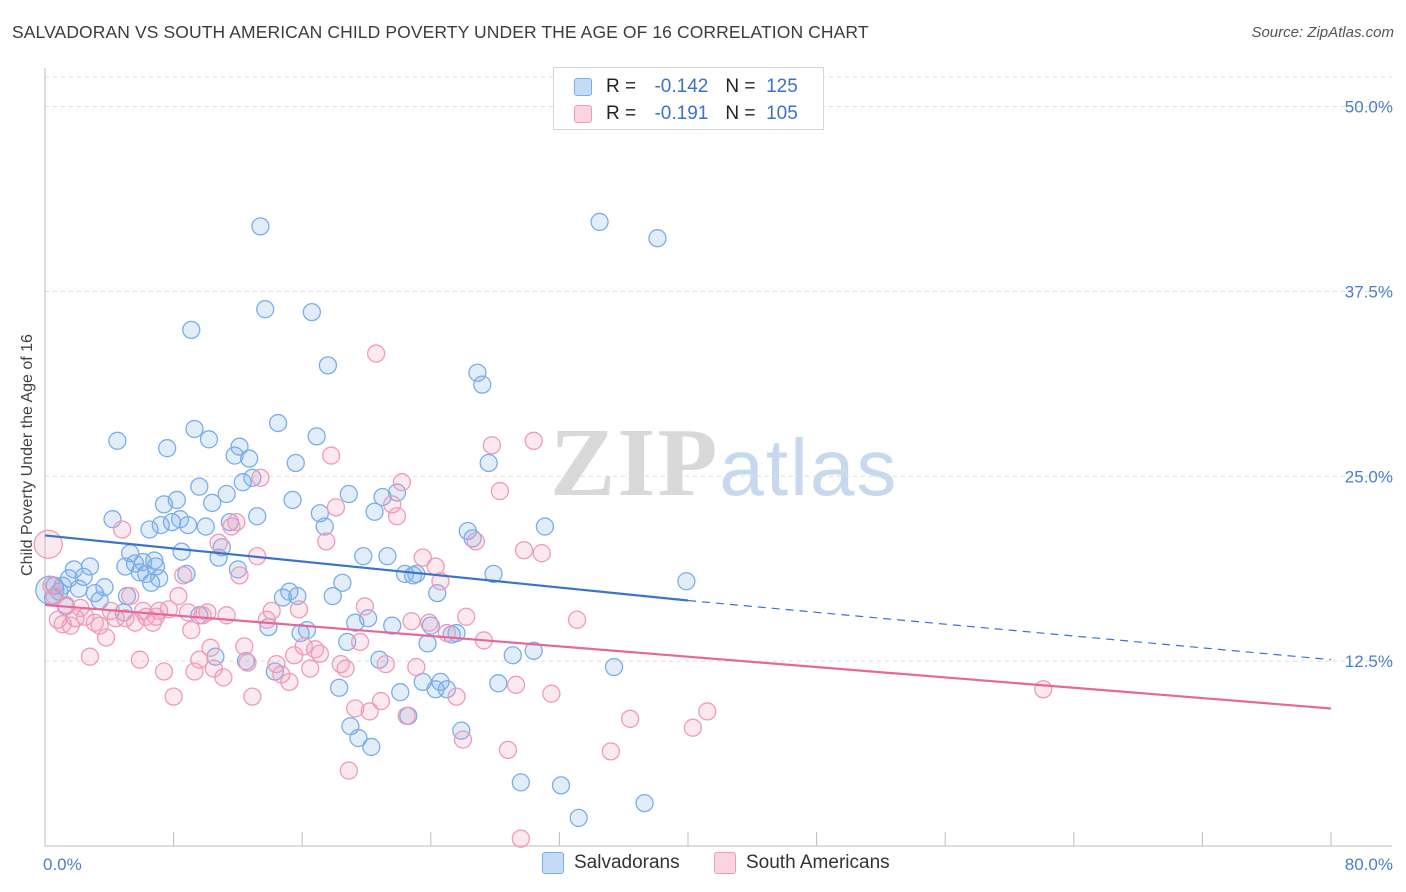  What do you see at coordinates (1009, 630) in the screenshot?
I see `salvadorans-trend-extension` at bounding box center [1009, 630].